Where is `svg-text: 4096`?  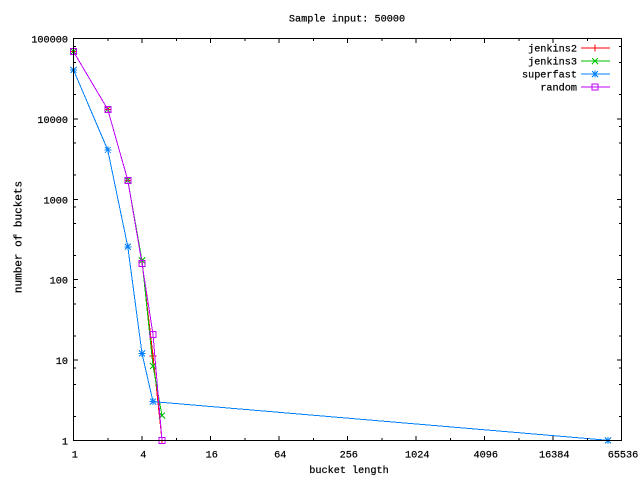
svg-text: 4096 is located at coordinates (486, 456).